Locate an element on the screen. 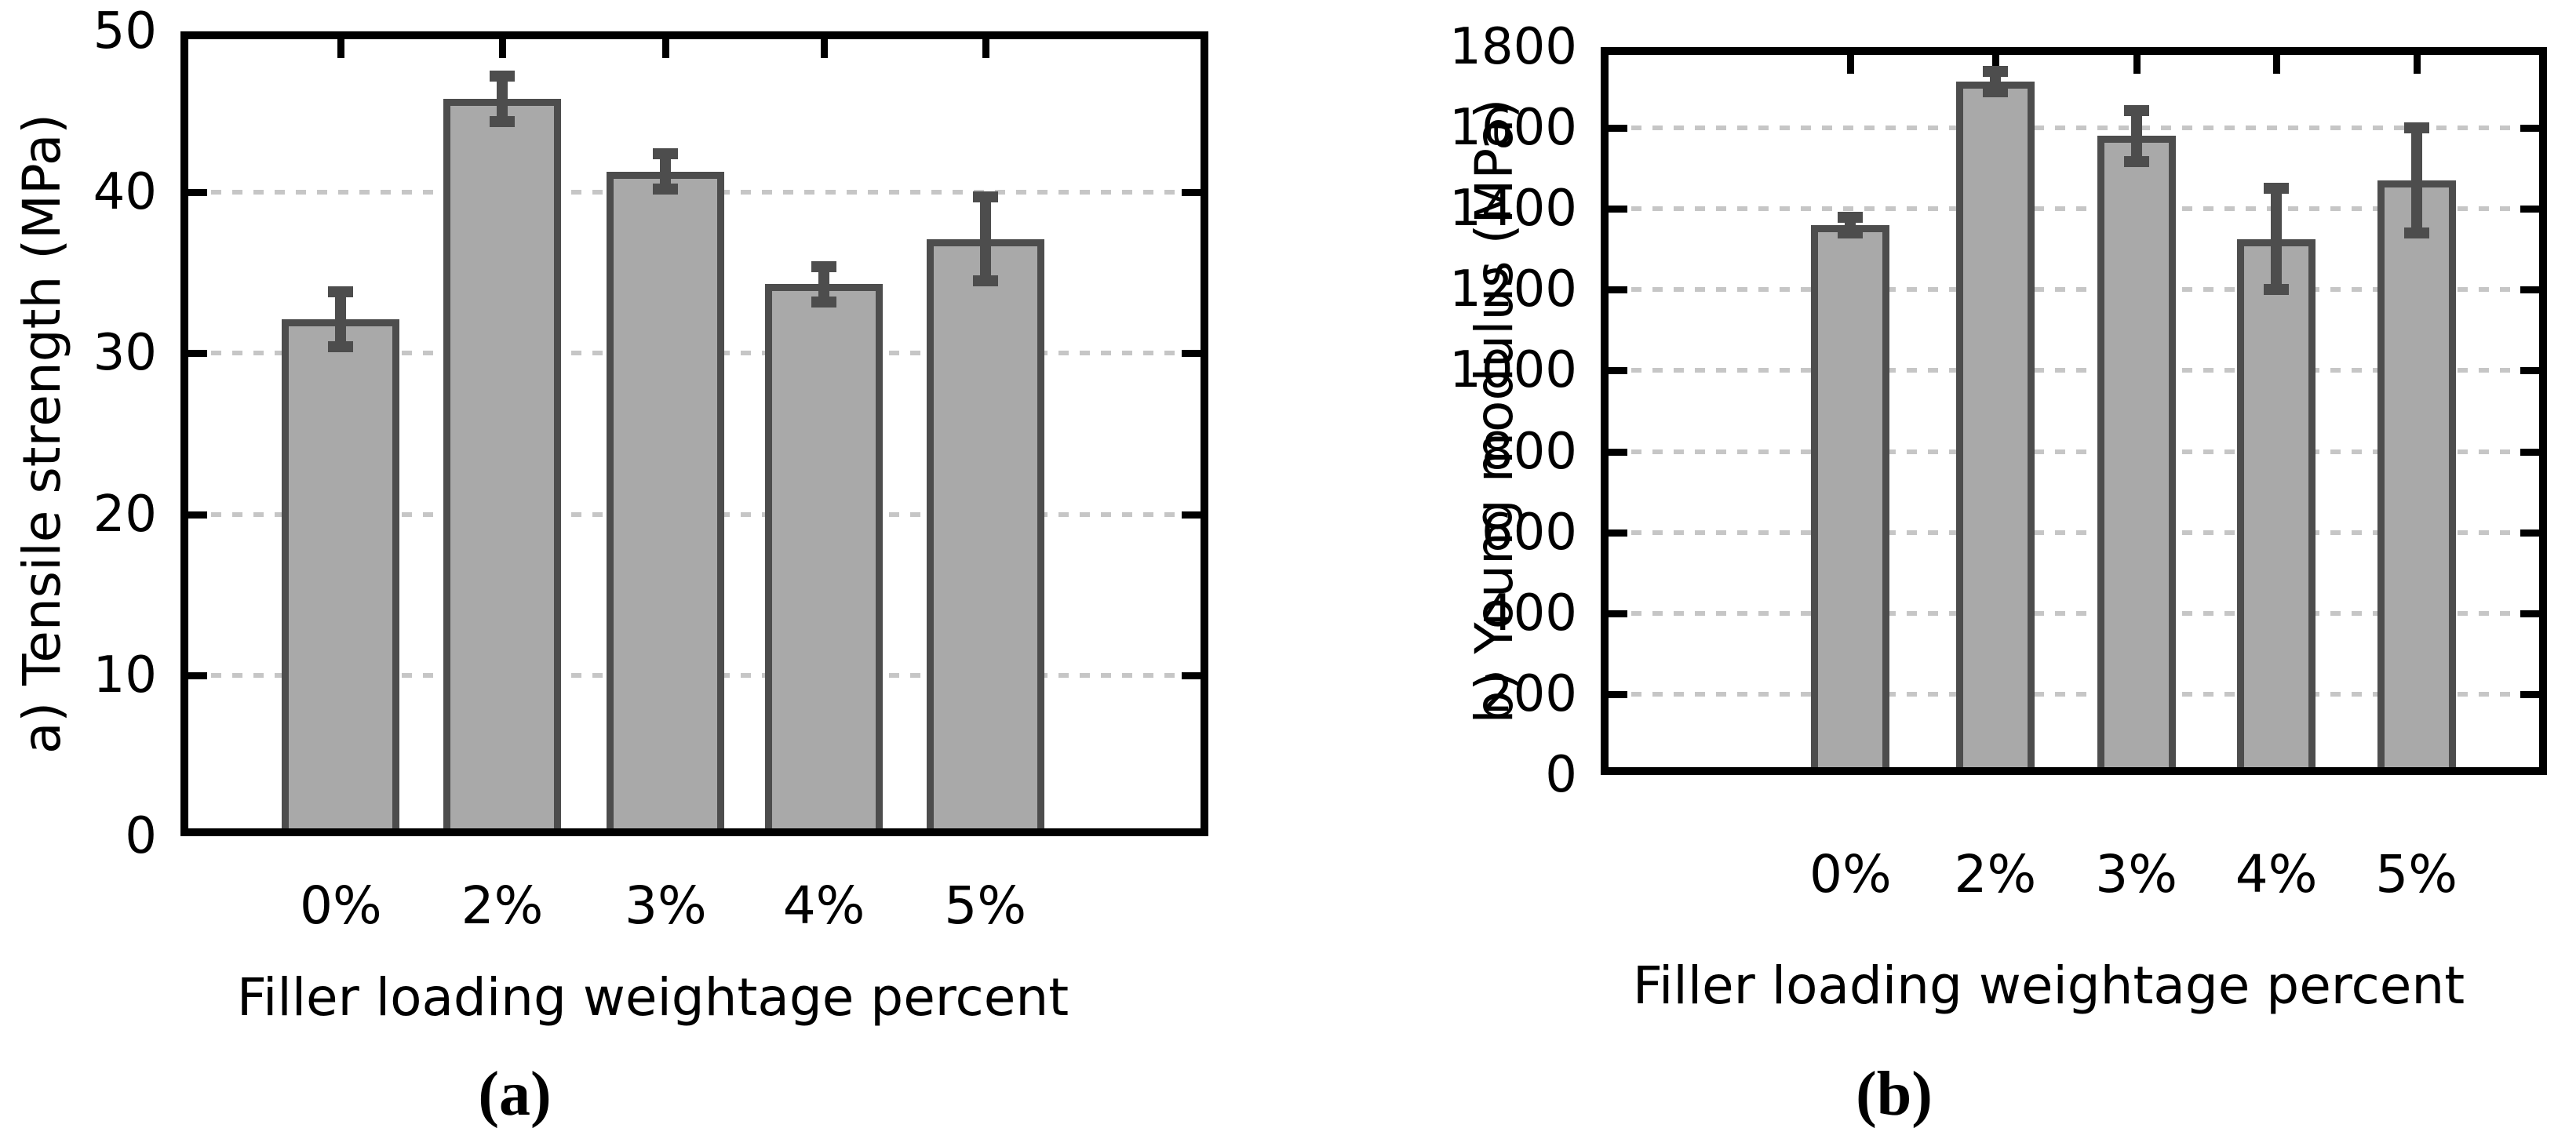 Image resolution: width=2576 pixels, height=1139 pixels. y-tick-label-800: 800 is located at coordinates (1529, 451).